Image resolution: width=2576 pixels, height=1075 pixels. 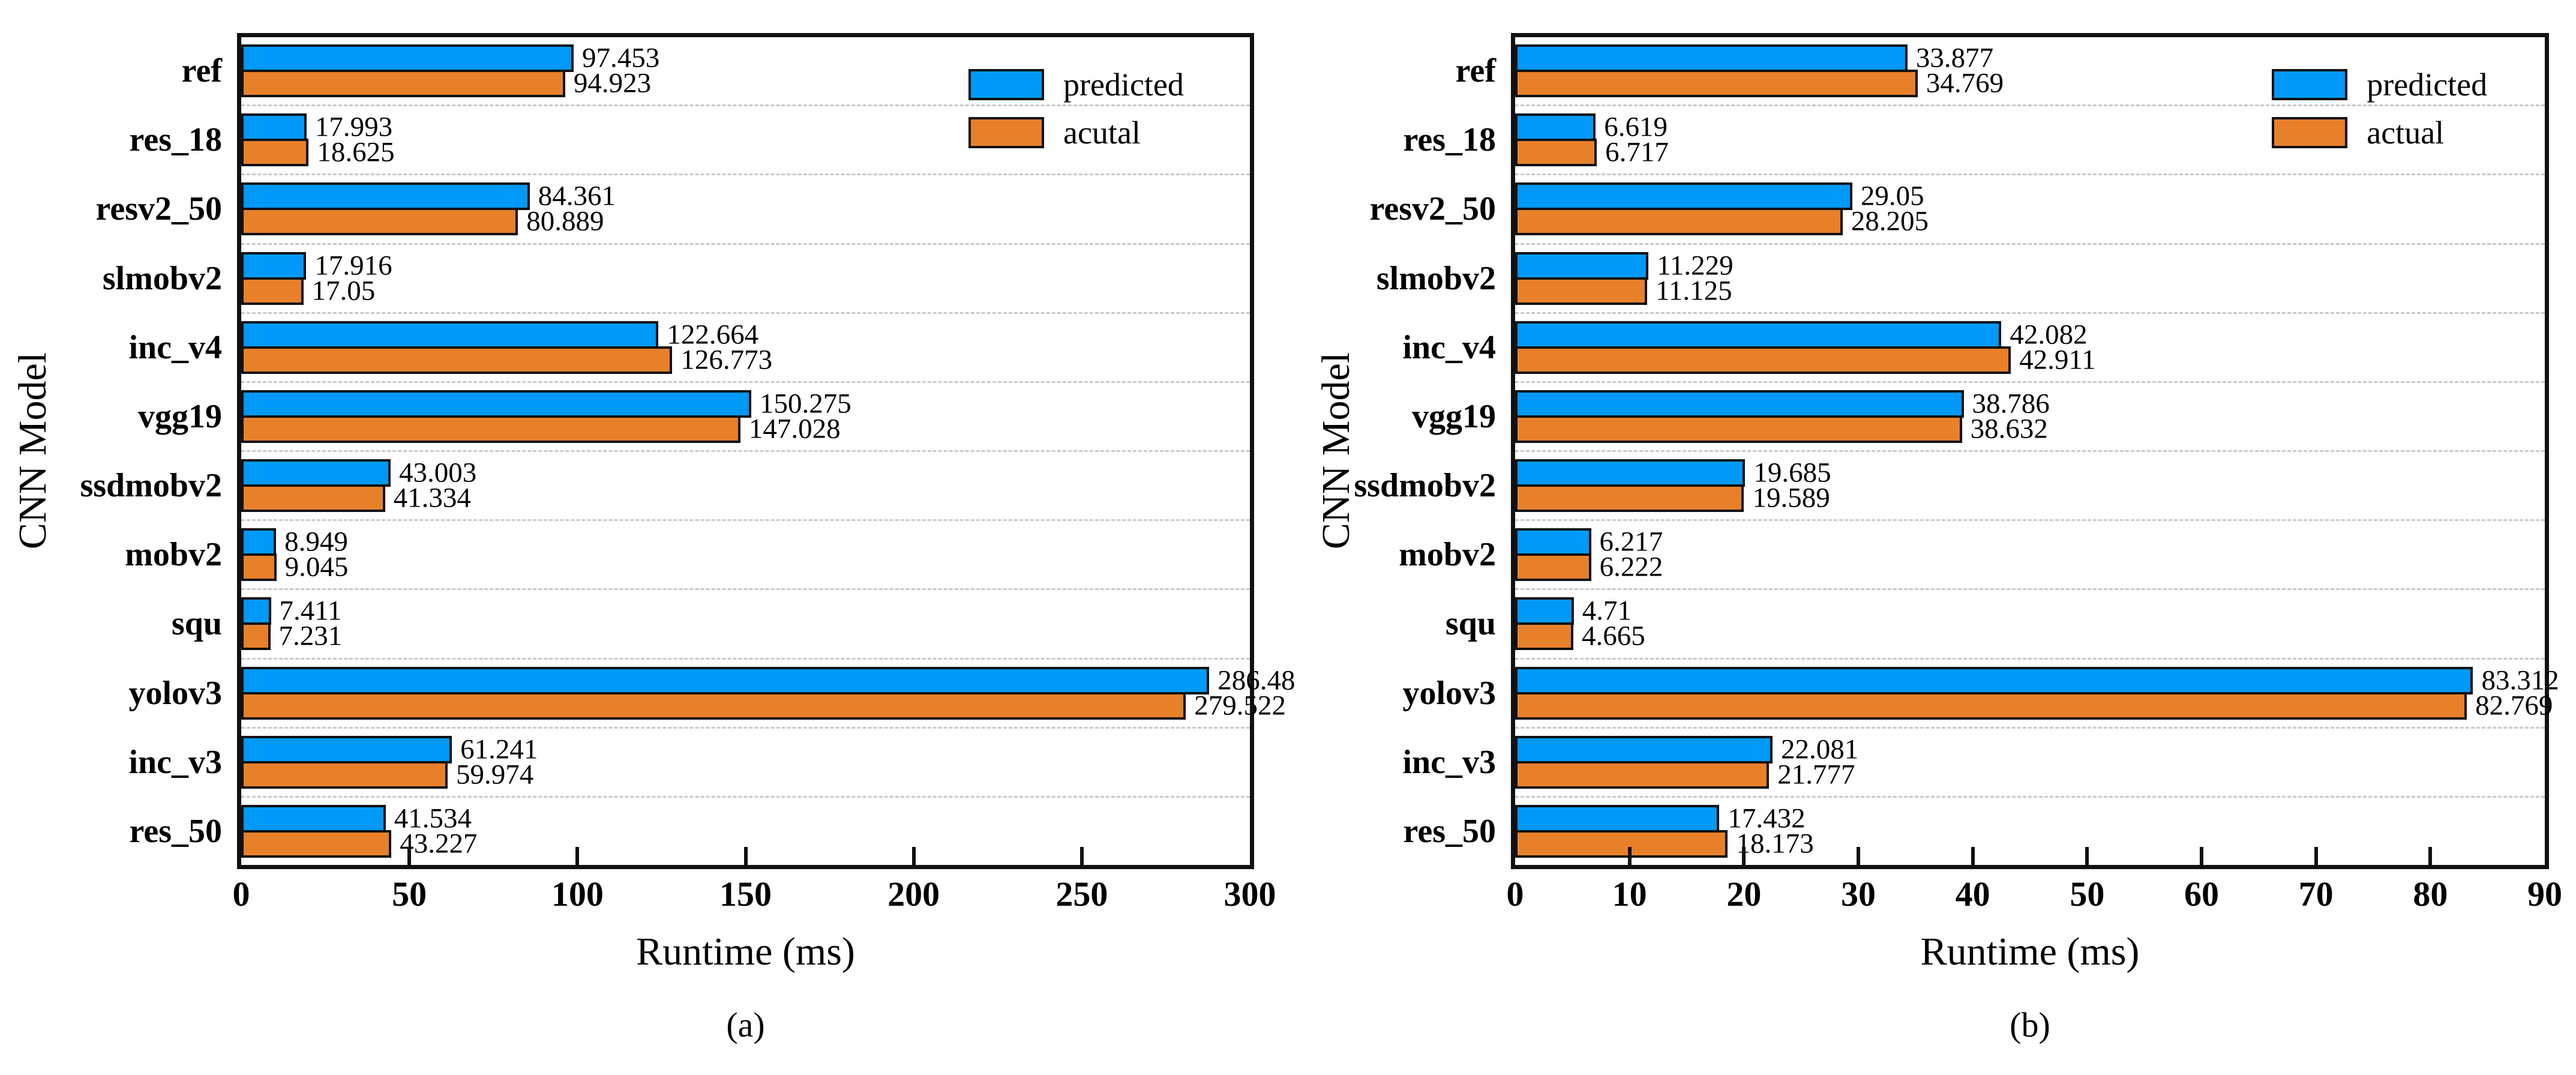 I want to click on category-row: resv2_50 29.05 28.205, so click(x=1957, y=210).